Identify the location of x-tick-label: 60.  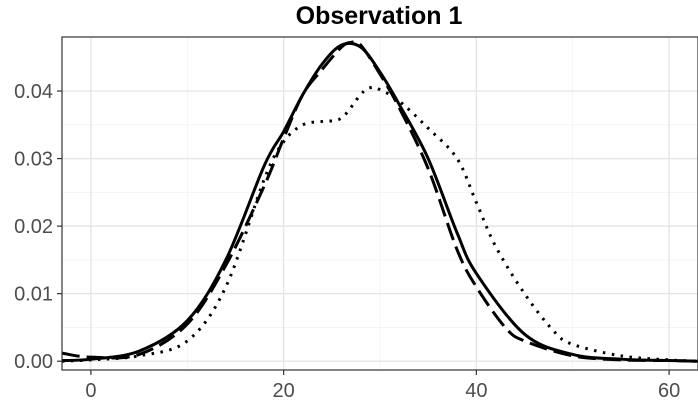
(669, 390).